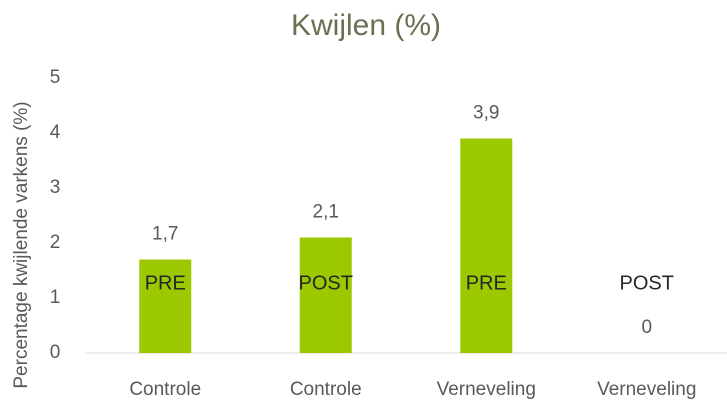  What do you see at coordinates (55, 187) in the screenshot?
I see `y-tick-label: 3` at bounding box center [55, 187].